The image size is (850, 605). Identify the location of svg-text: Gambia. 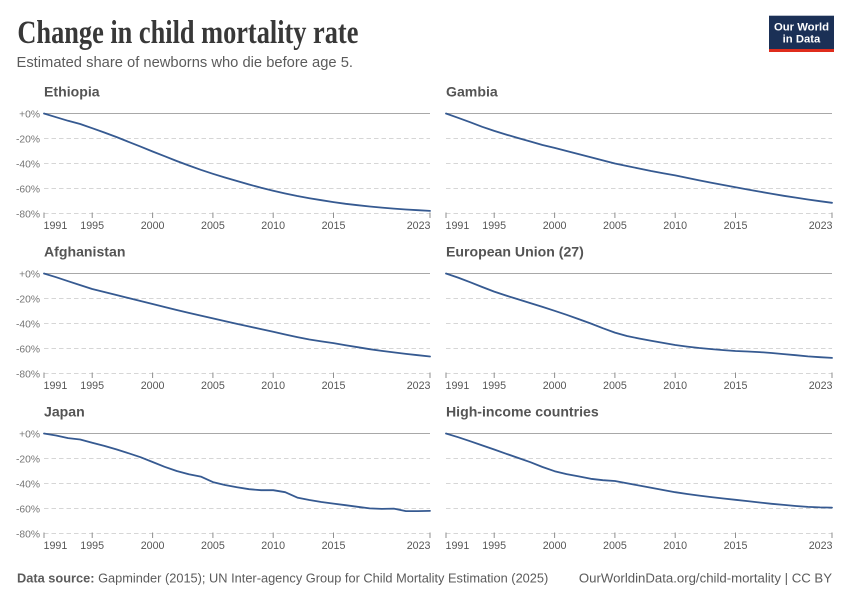
(472, 91).